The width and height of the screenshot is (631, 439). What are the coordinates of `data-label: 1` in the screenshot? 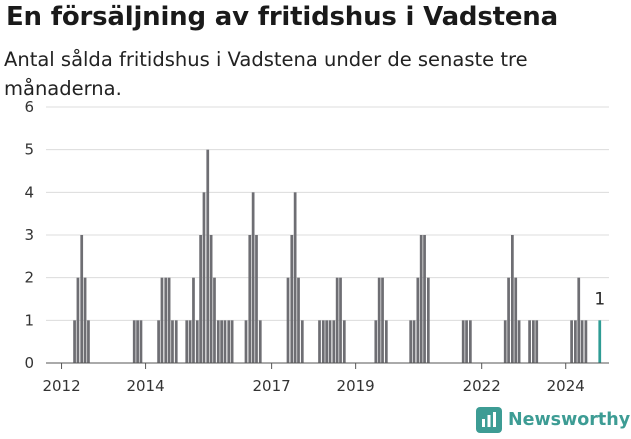 It's located at (599, 299).